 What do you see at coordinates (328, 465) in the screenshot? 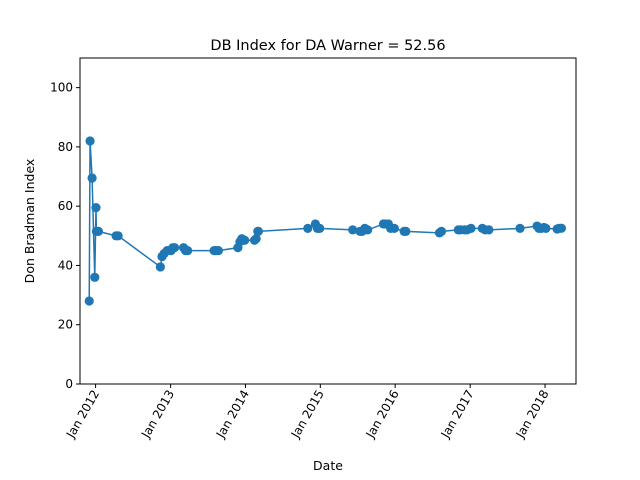
I see `x-axis-label: Date` at bounding box center [328, 465].